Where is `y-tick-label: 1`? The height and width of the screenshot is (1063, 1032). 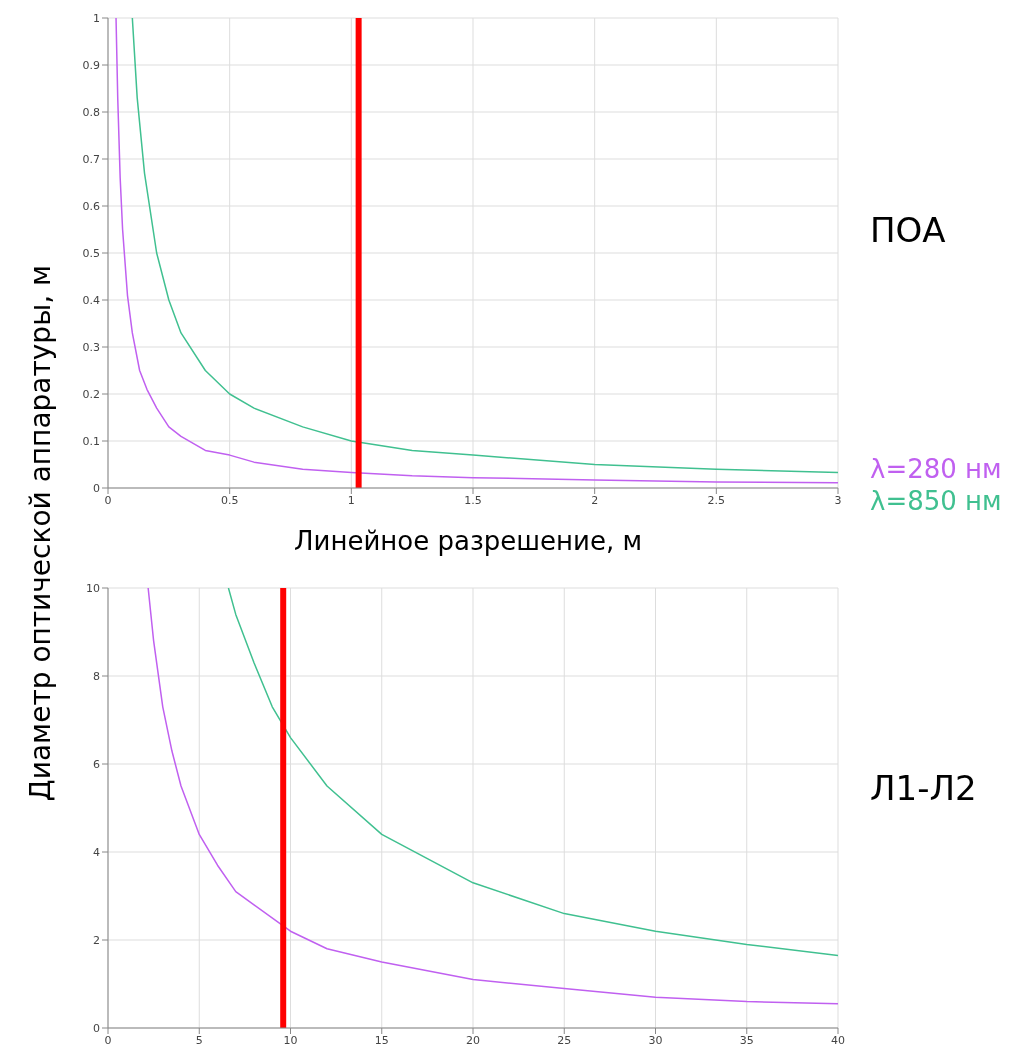
y-tick-label: 1 is located at coordinates (96, 18).